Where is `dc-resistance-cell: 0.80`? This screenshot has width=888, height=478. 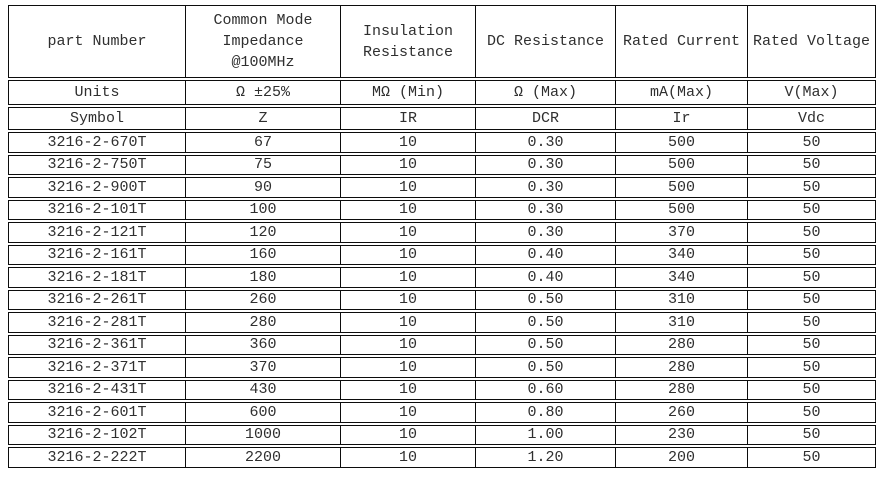 dc-resistance-cell: 0.80 is located at coordinates (545, 412).